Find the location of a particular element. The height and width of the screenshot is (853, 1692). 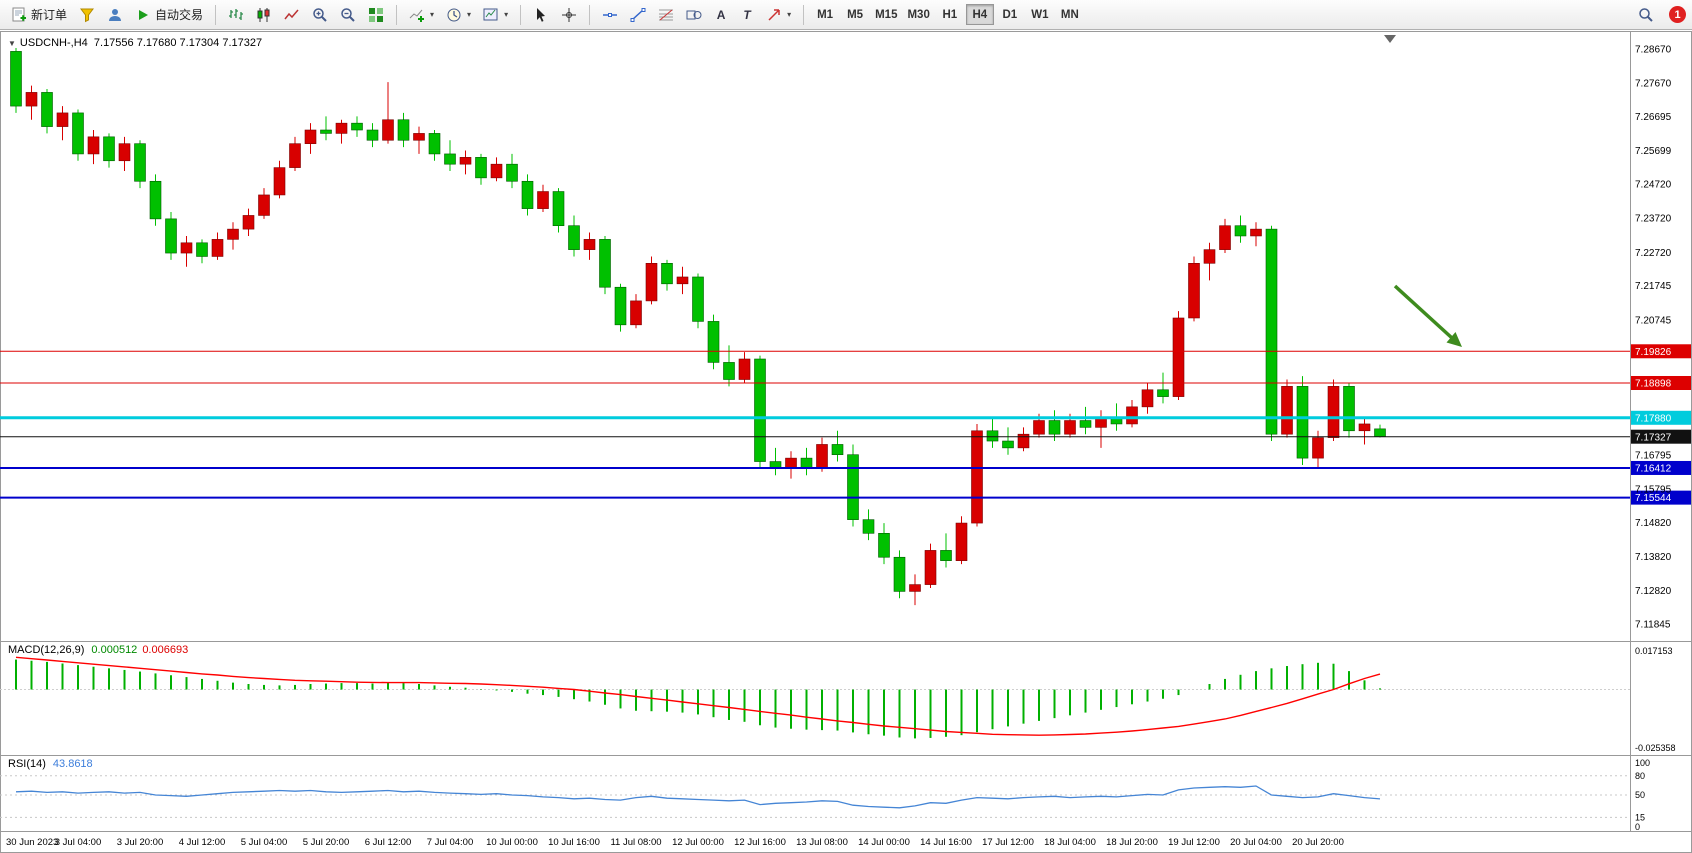

arrow-tool-icon is located at coordinates (774, 14).